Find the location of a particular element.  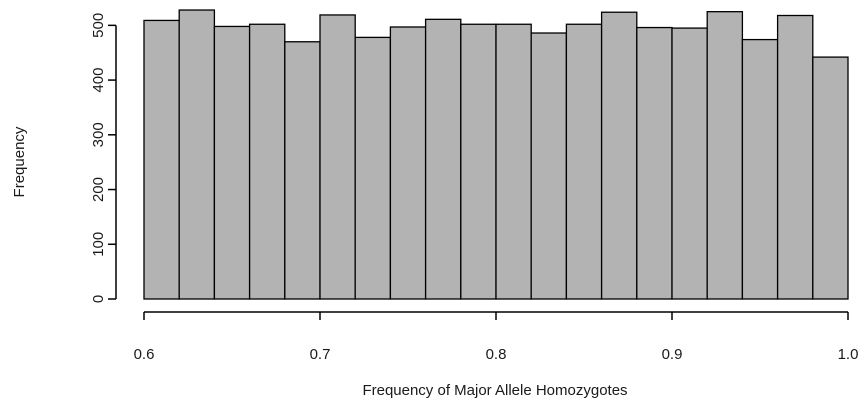

x-tick-label: 0.6 is located at coordinates (144, 354).